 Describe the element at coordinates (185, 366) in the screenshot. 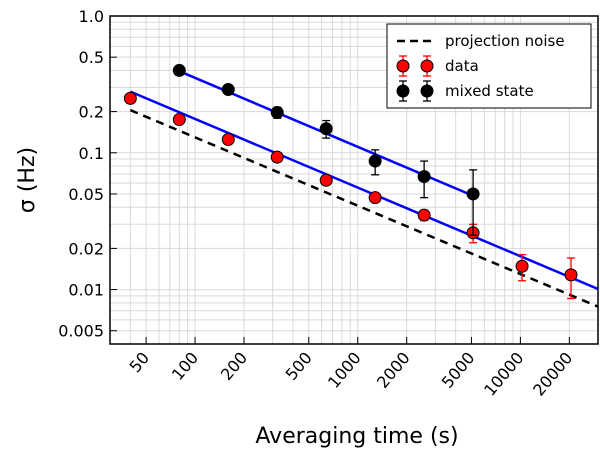

I see `x-tick-label: 100` at that location.